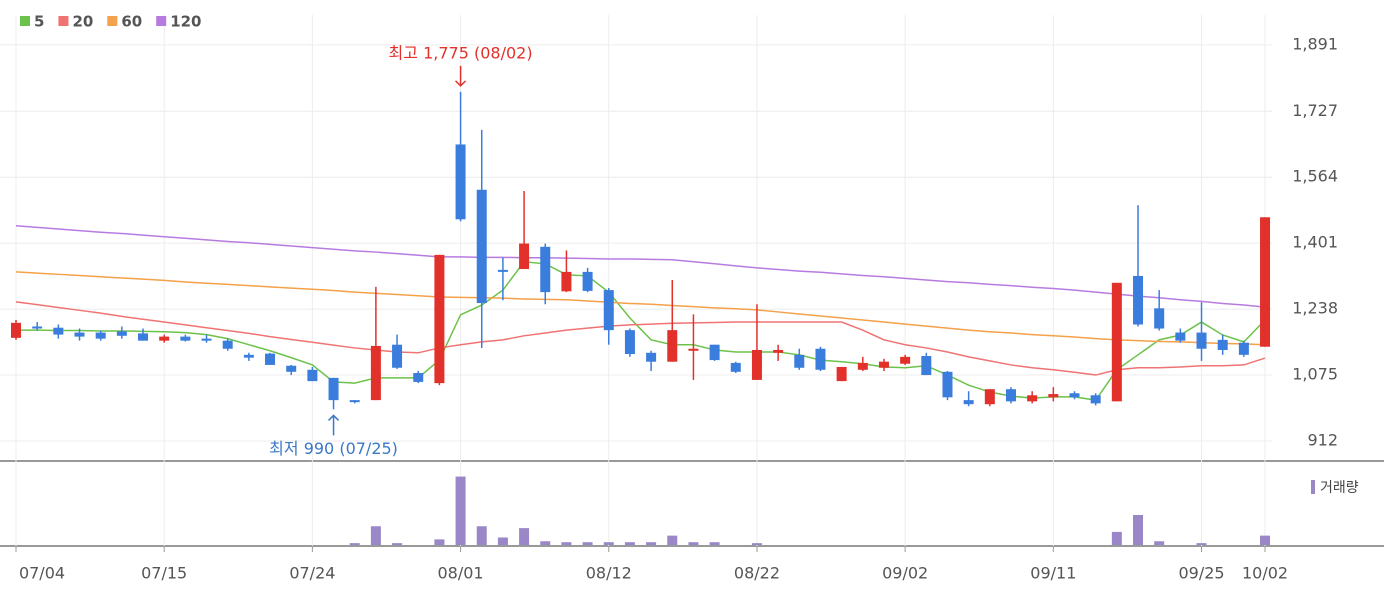 The width and height of the screenshot is (1384, 594). I want to click on x-tick-label: 08/12, so click(609, 573).